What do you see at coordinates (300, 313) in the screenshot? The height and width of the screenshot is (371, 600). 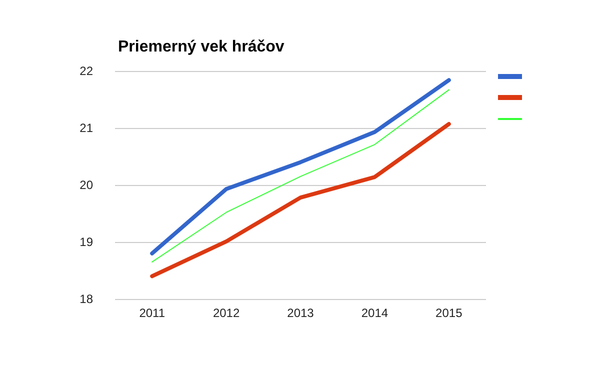 I see `x-tick-label: 2013` at bounding box center [300, 313].